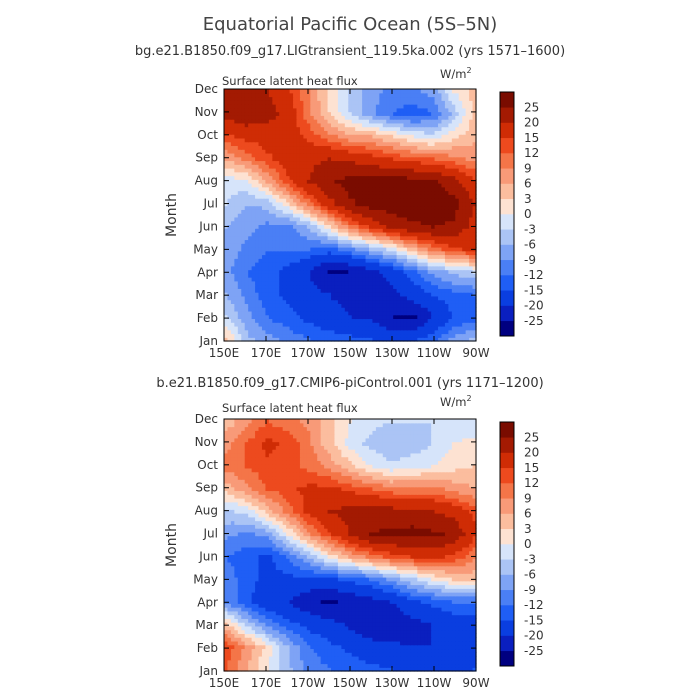 This screenshot has width=700, height=700. I want to click on colorbar-box, so click(507, 313).